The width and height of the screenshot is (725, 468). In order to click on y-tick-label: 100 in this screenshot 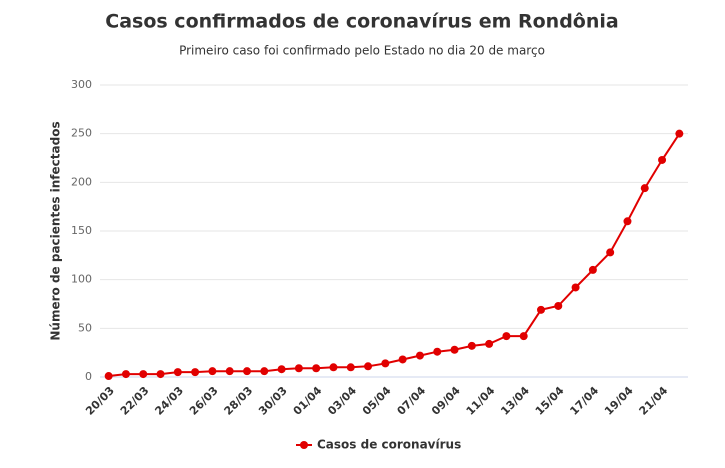, I will do `click(81, 279)`.